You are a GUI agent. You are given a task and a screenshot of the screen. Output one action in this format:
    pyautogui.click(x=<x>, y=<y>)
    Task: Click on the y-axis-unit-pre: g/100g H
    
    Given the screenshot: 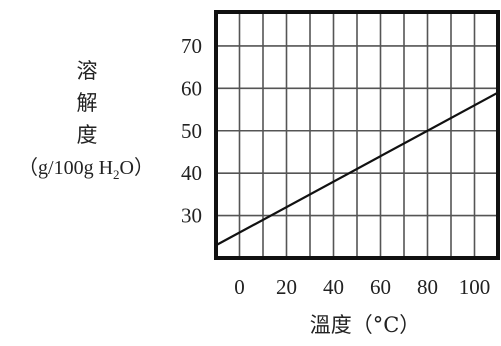 What is the action you would take?
    pyautogui.click(x=75, y=168)
    